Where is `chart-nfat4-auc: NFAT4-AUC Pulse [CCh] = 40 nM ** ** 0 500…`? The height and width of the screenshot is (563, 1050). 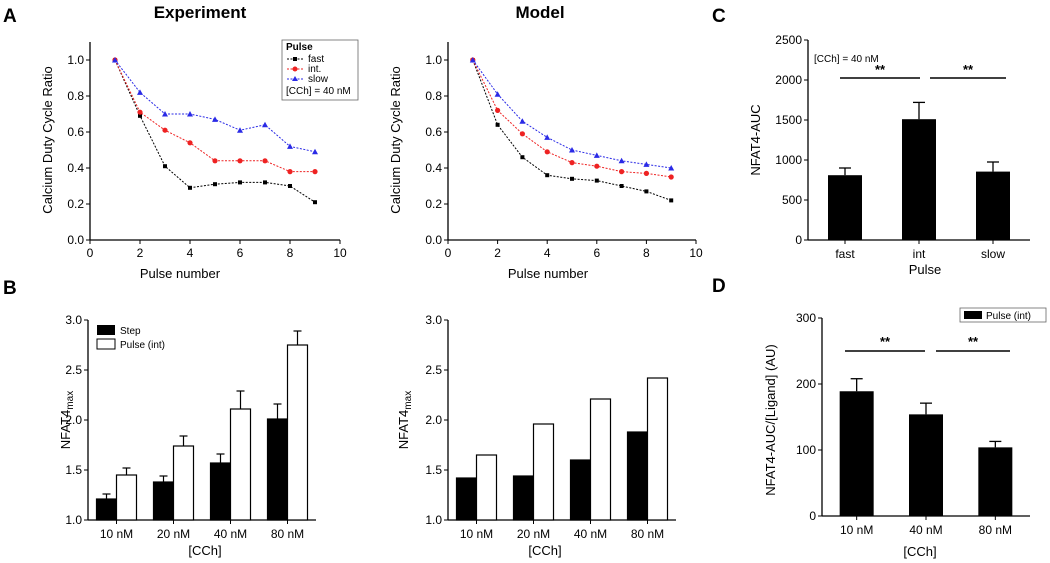 chart-nfat4-auc: NFAT4-AUC Pulse [CCh] = 40 nM ** ** 0 500… is located at coordinates (889, 155).